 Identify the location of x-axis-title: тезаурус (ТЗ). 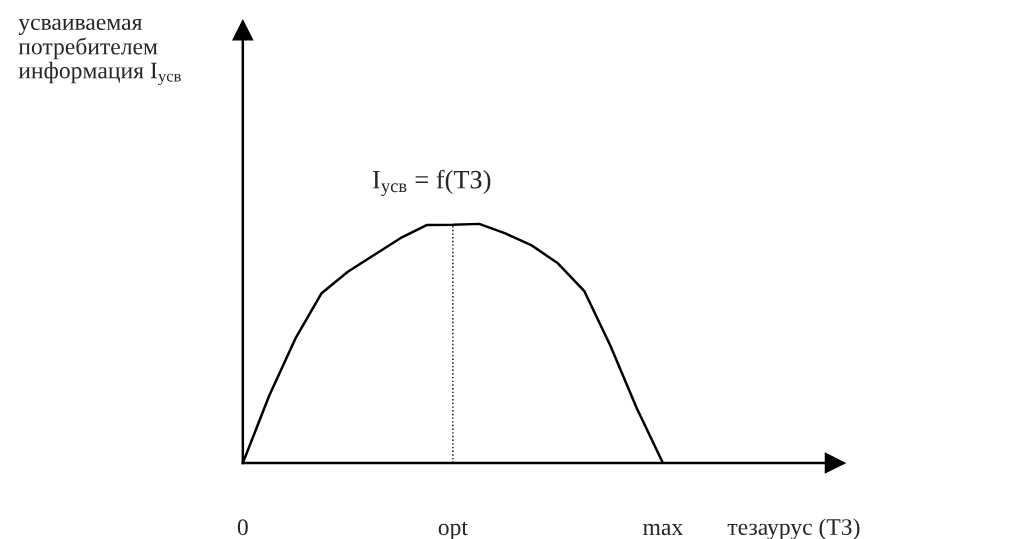
(793, 528).